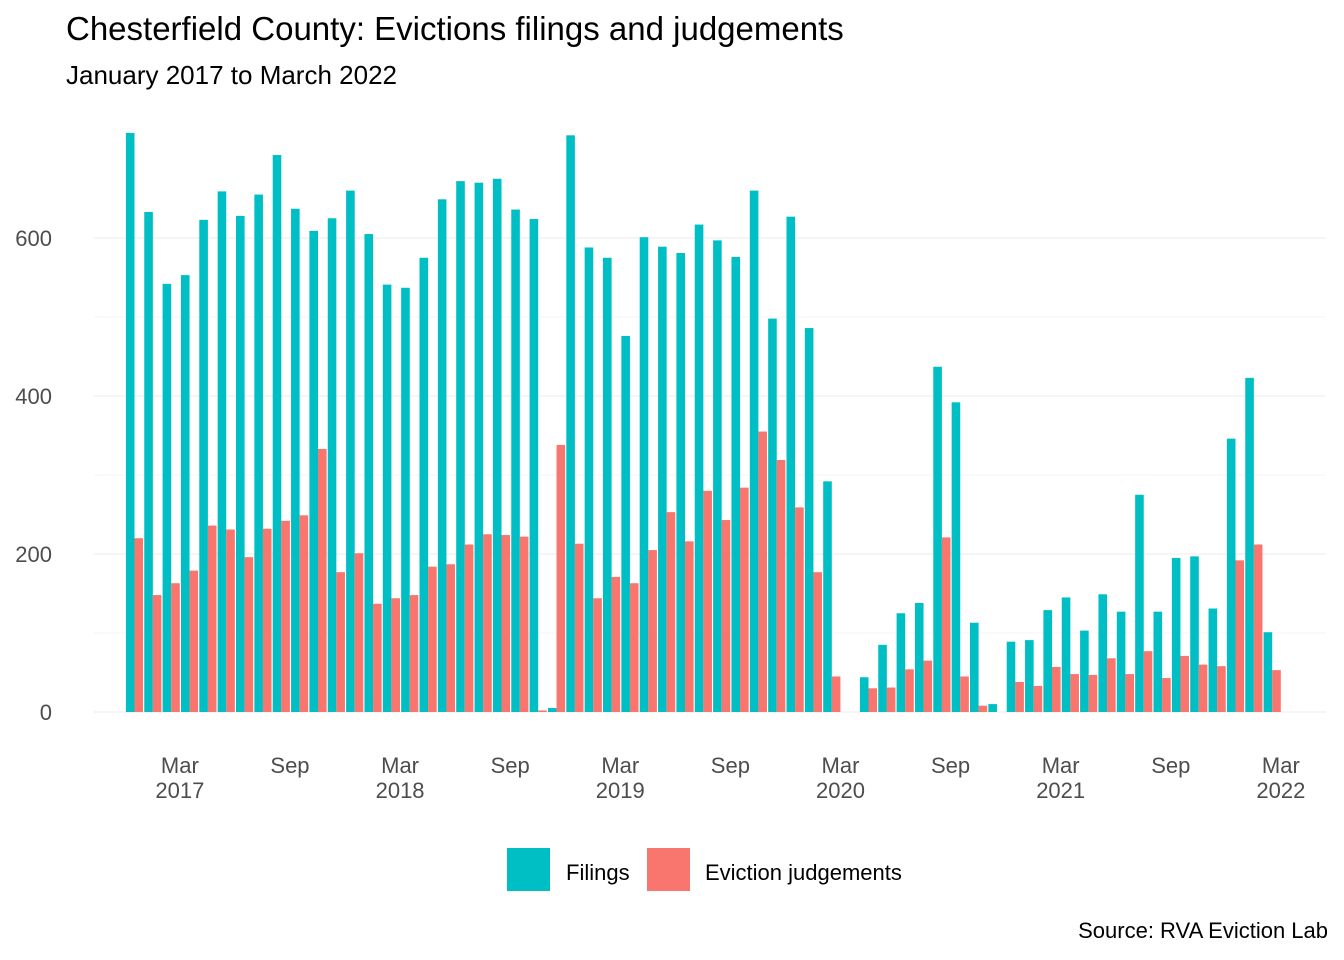 This screenshot has height=960, width=1344. What do you see at coordinates (33, 475) in the screenshot?
I see `y-axis-labels: 0 200 400 600` at bounding box center [33, 475].